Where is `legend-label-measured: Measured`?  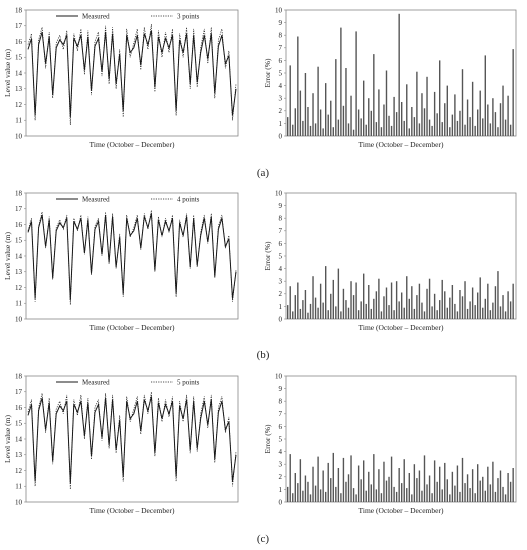 legend-label-measured: Measured is located at coordinates (96, 382).